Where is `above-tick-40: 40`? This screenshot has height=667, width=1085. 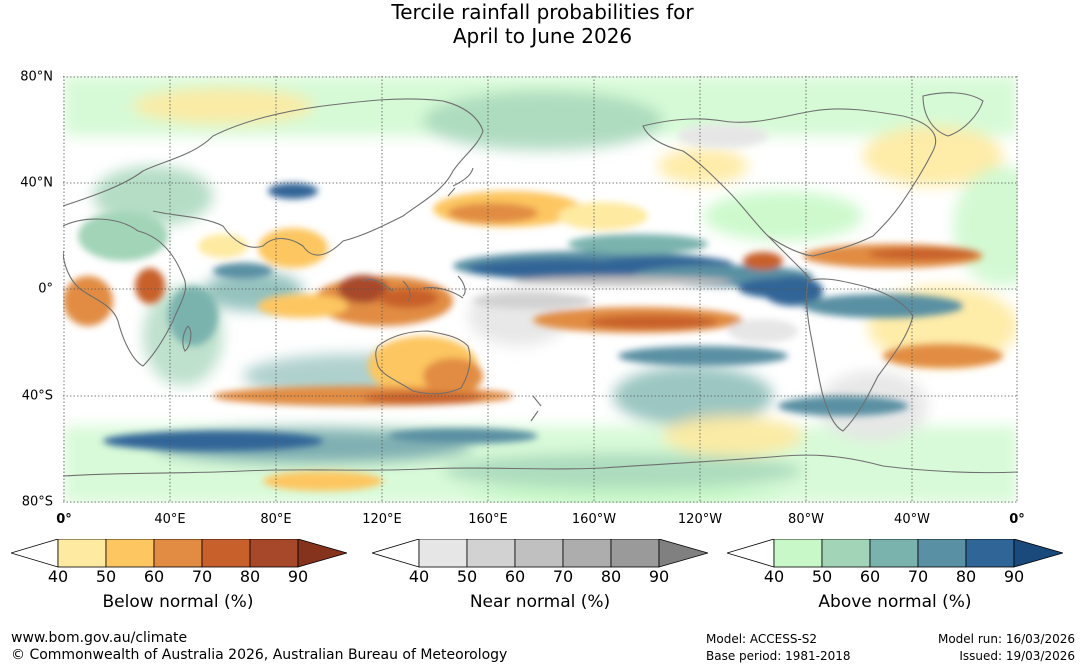 above-tick-40: 40 is located at coordinates (774, 576).